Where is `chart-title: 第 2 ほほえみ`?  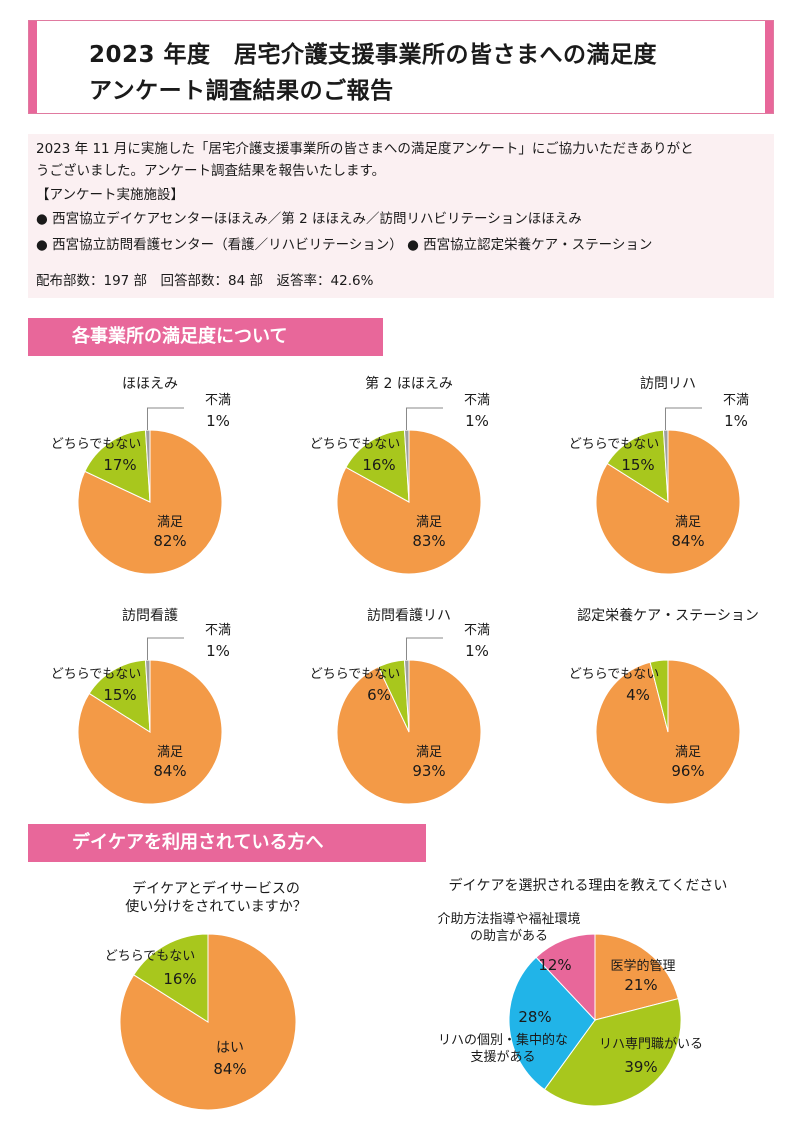
chart-title: 第 2 ほほえみ is located at coordinates (409, 383).